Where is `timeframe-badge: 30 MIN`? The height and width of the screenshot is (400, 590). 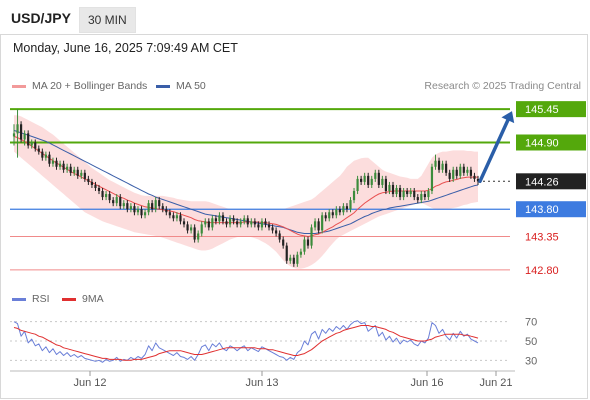
timeframe-badge: 30 MIN is located at coordinates (107, 20).